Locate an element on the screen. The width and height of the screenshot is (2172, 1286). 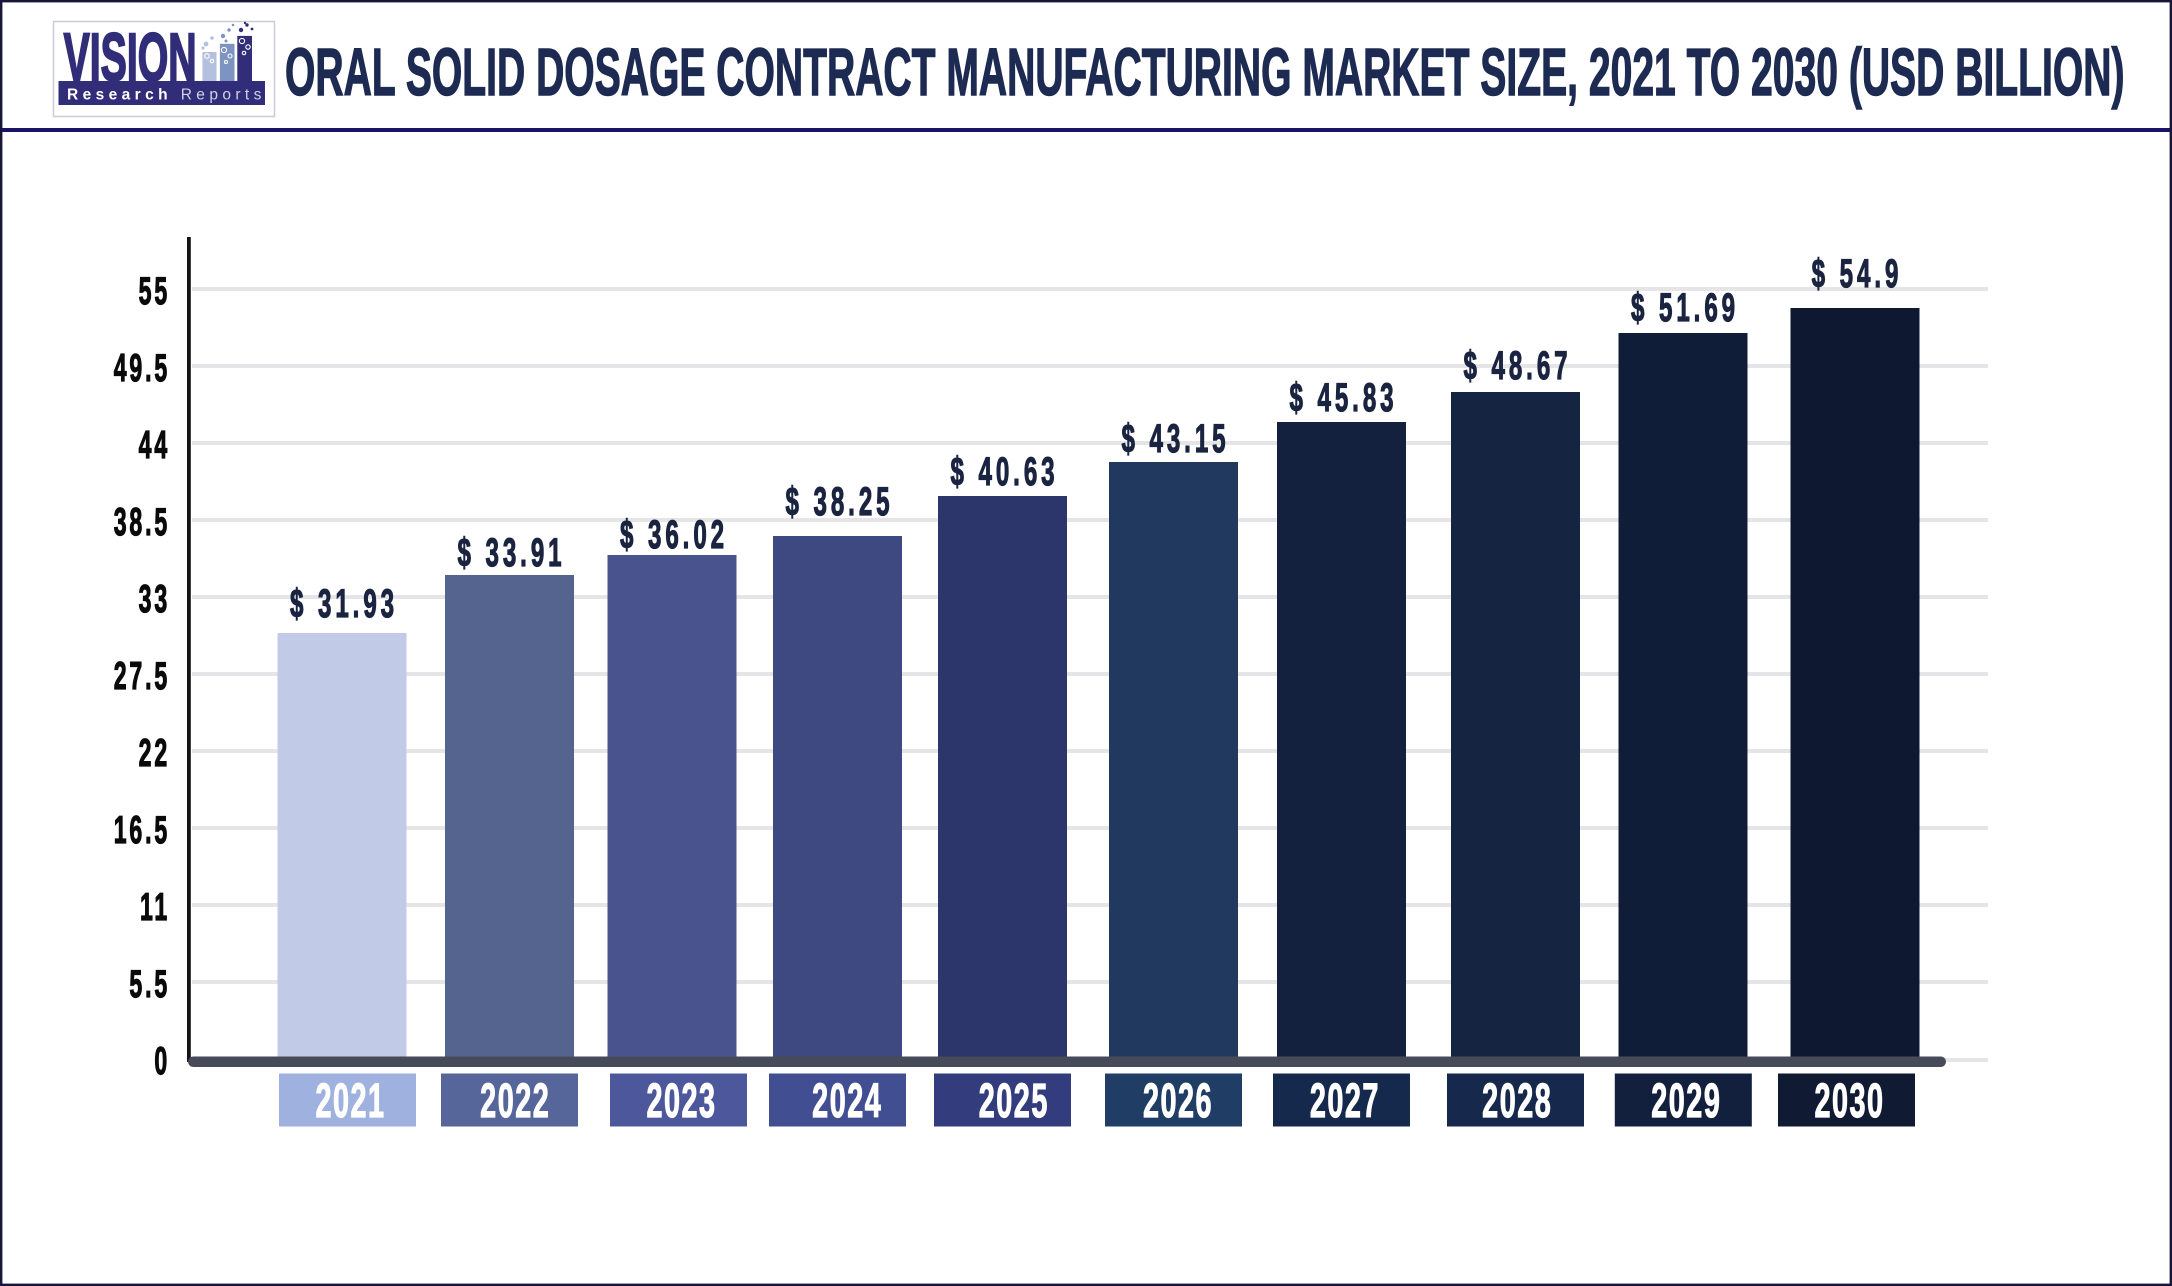
svg-text: 2030 is located at coordinates (1849, 1101).